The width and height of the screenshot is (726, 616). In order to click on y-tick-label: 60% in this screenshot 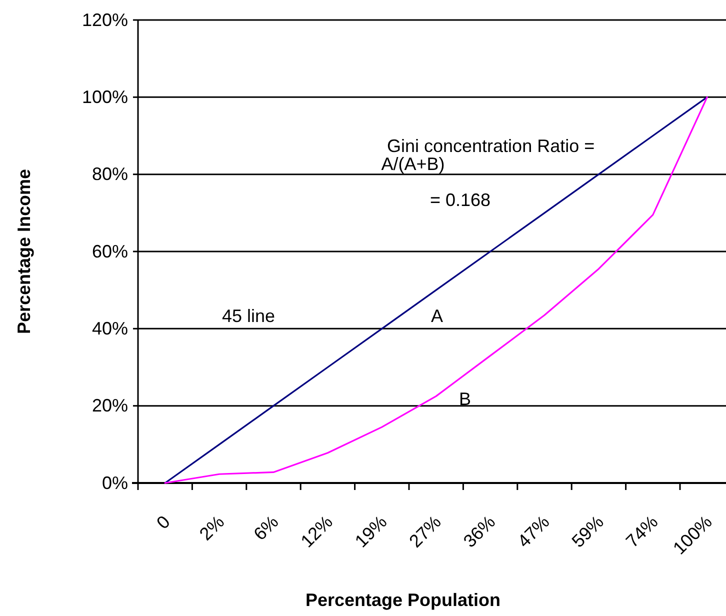, I will do `click(110, 251)`.